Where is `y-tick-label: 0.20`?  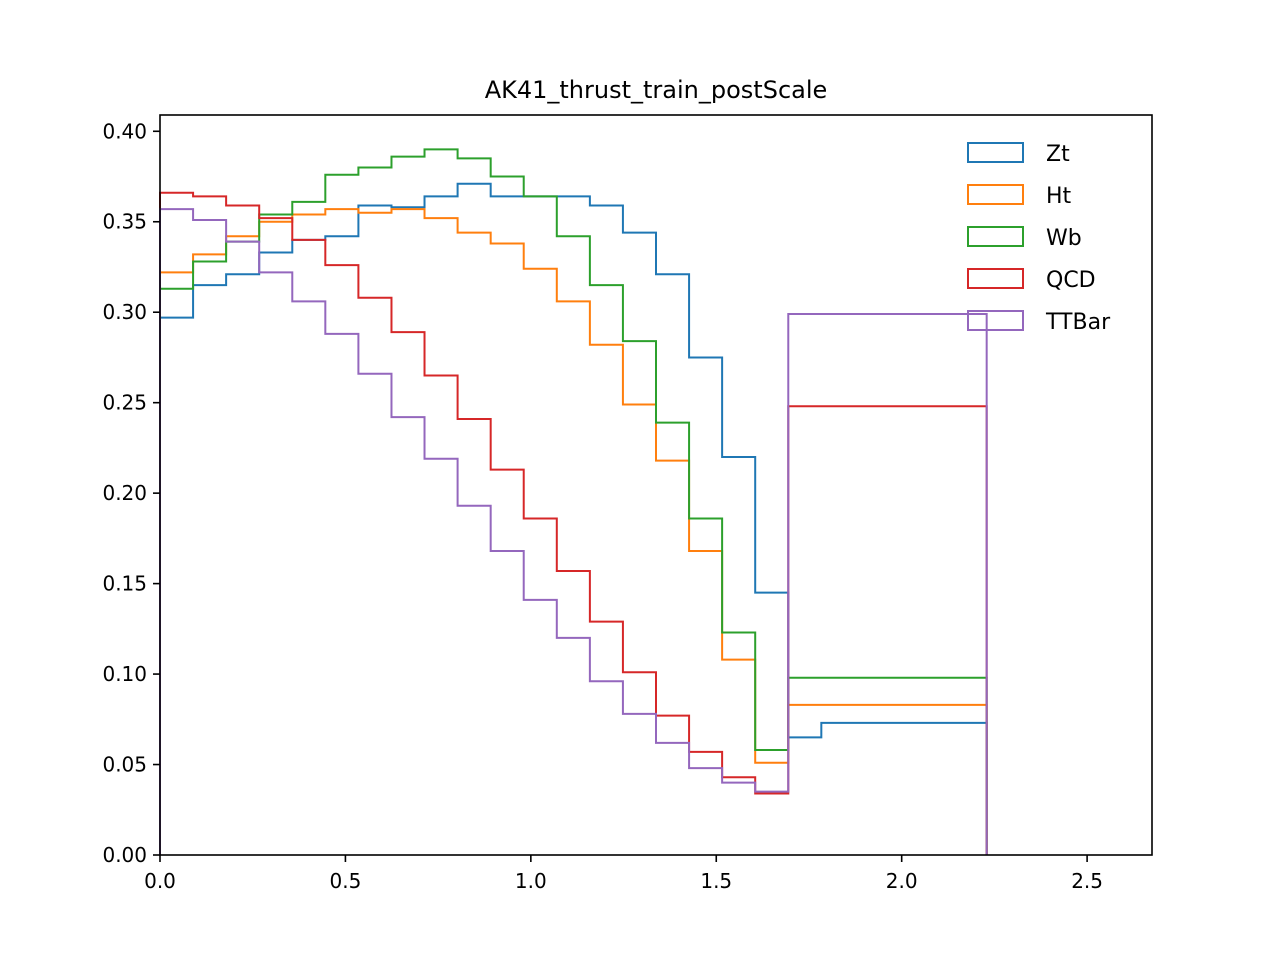
y-tick-label: 0.20 is located at coordinates (124, 493).